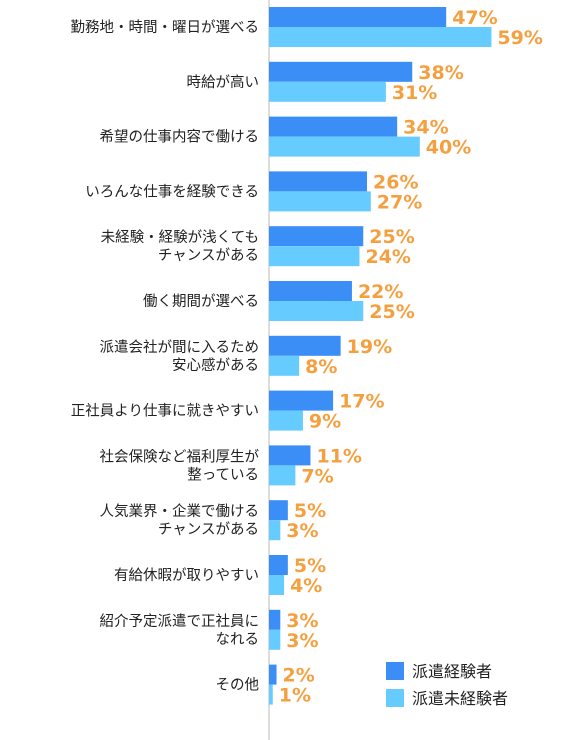  I want to click on category-label: 派遣会社が間に入るため, so click(180, 347).